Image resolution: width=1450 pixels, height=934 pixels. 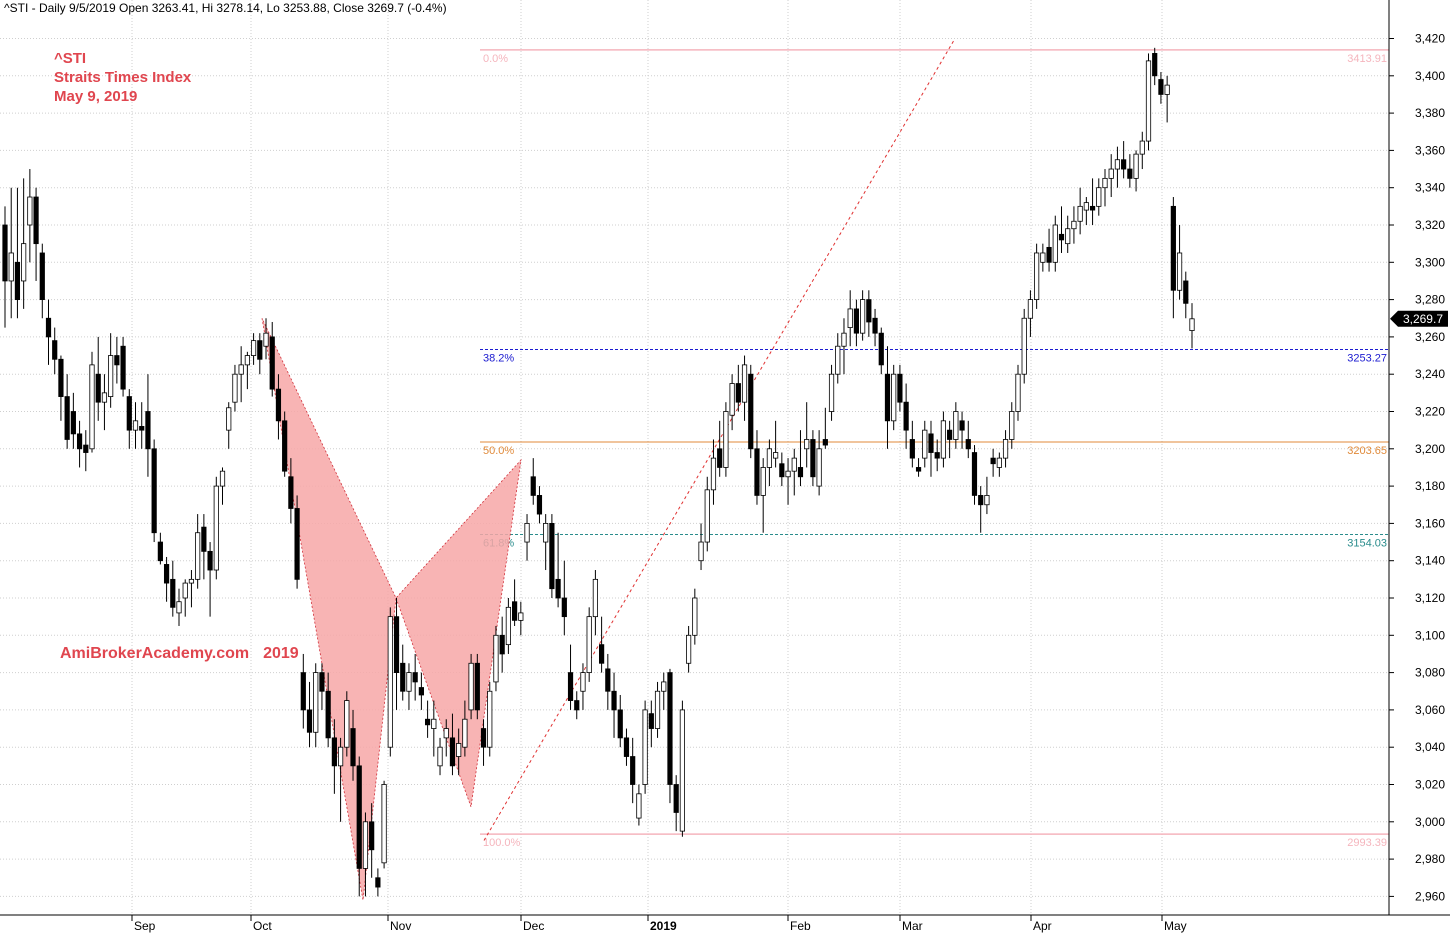 What do you see at coordinates (800, 926) in the screenshot?
I see `x-tick-label: Feb` at bounding box center [800, 926].